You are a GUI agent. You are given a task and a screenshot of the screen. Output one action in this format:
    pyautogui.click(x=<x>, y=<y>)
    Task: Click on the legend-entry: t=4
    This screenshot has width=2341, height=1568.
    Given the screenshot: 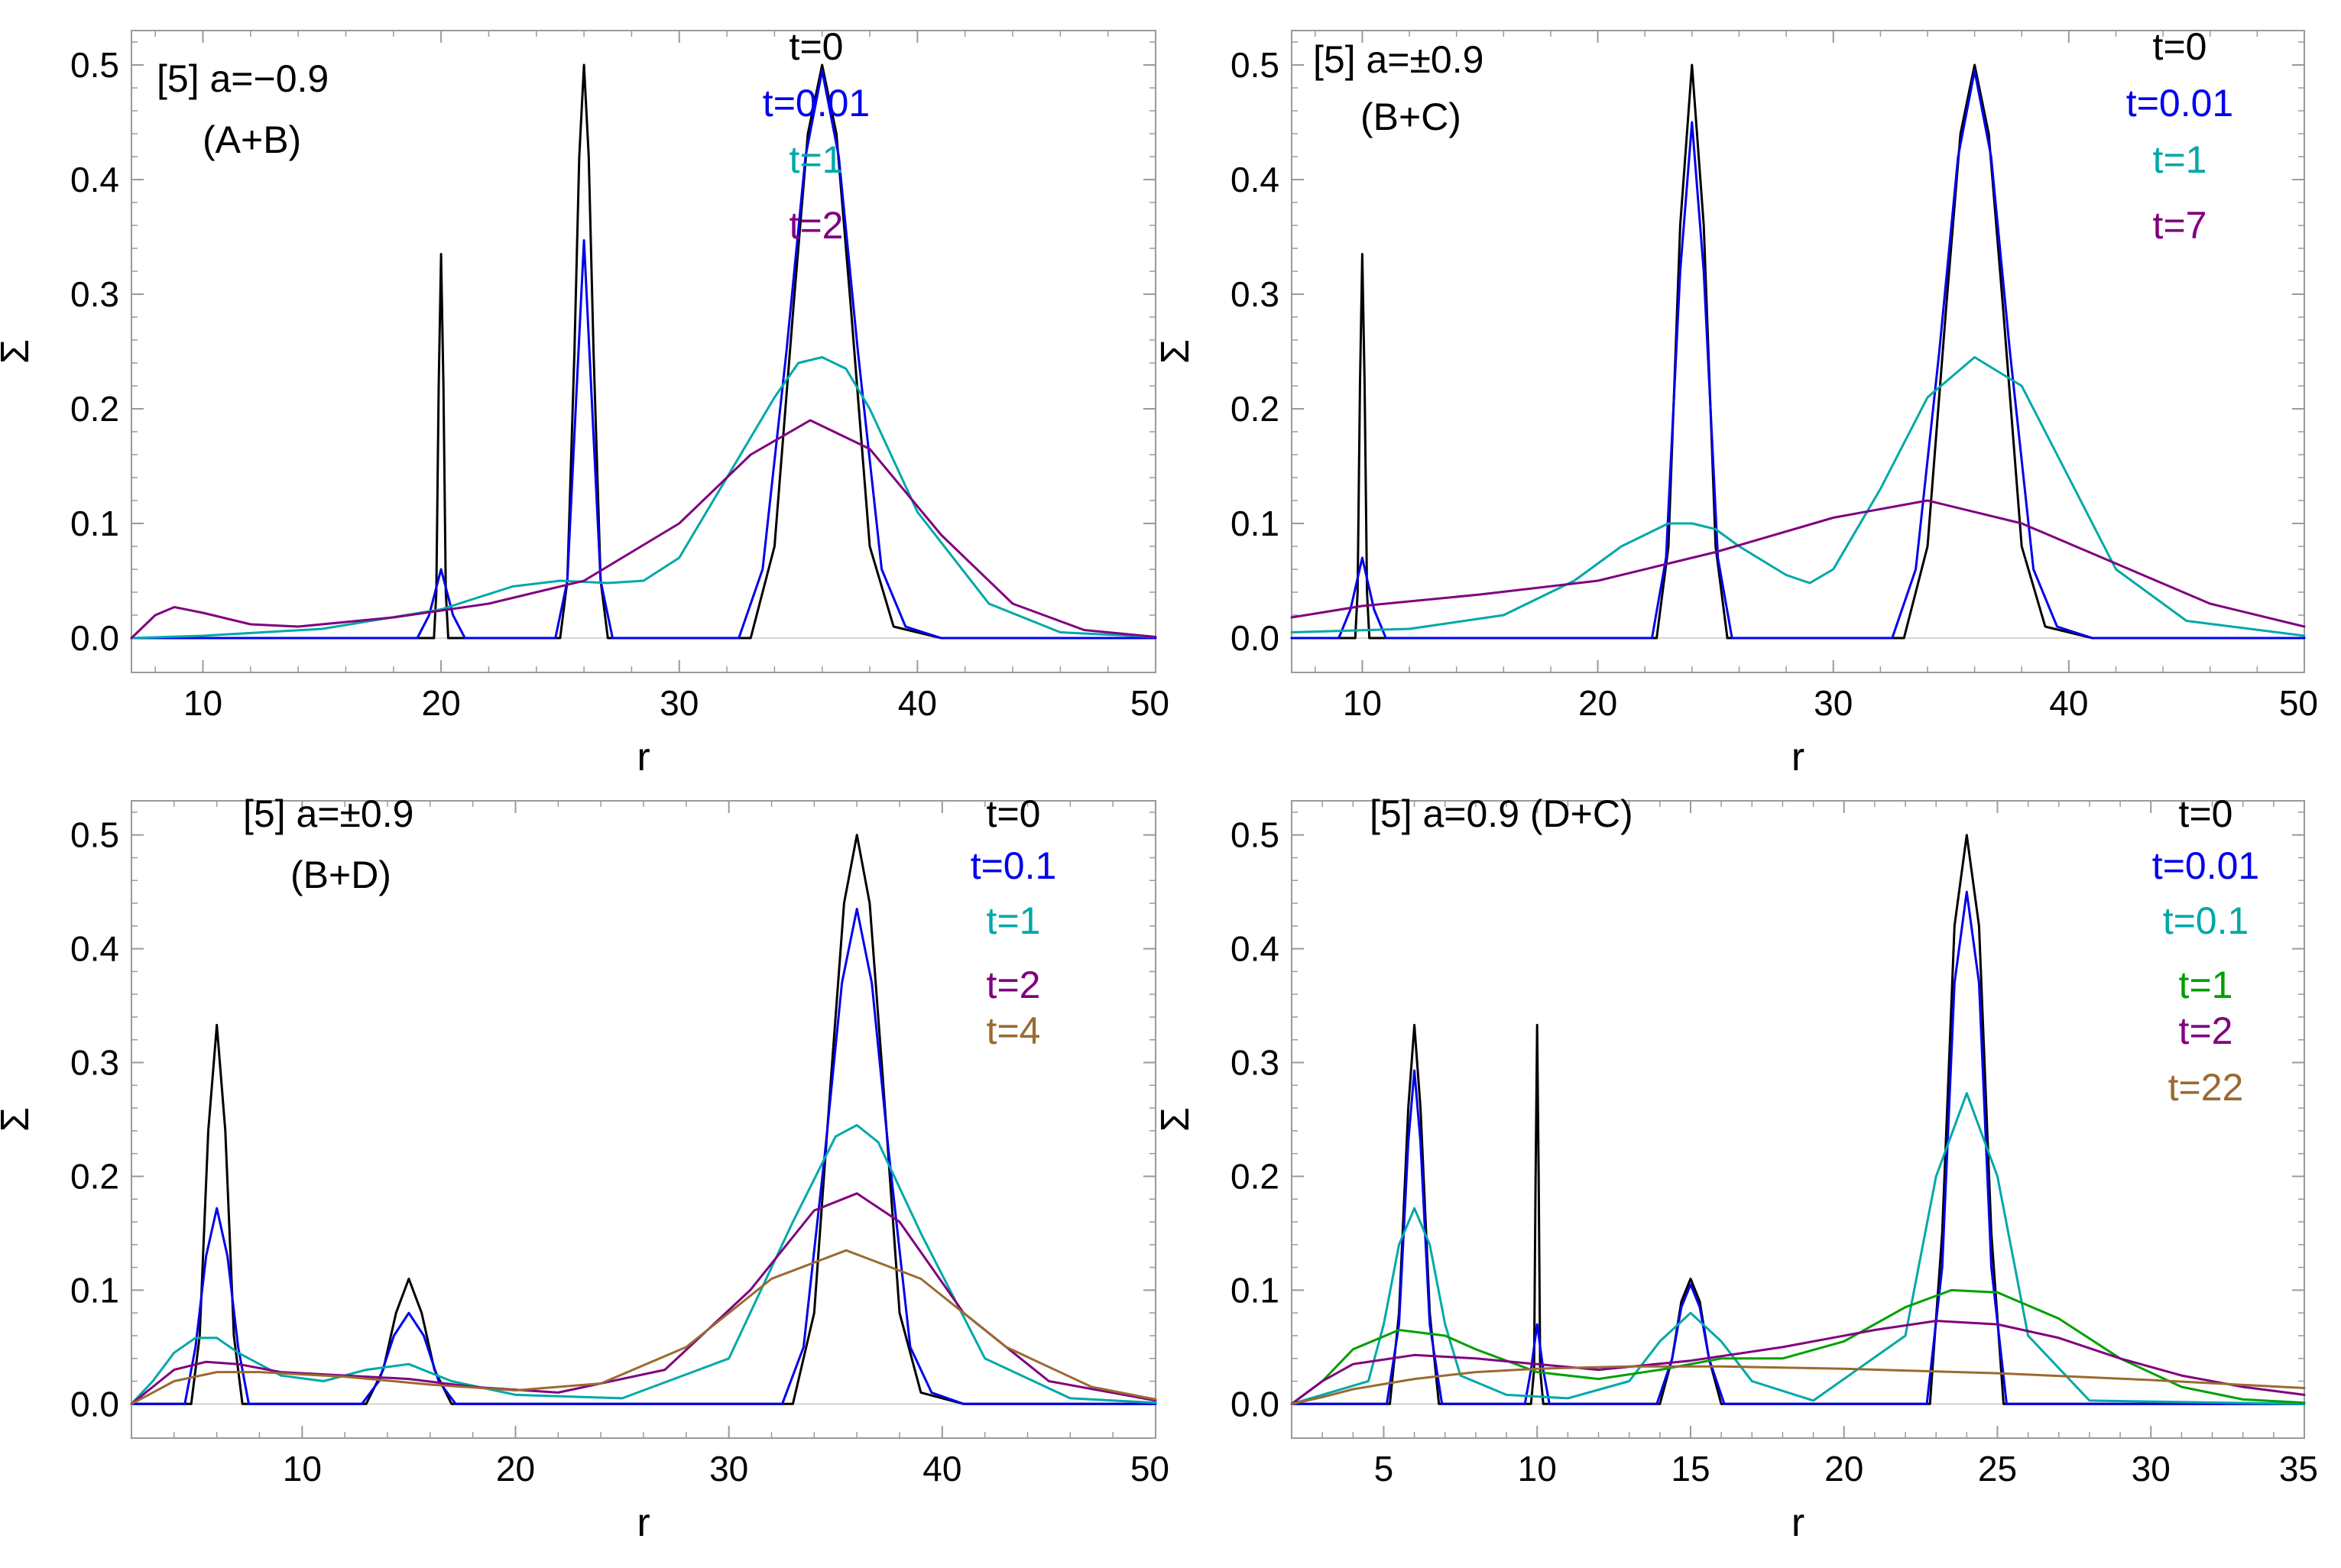 What is the action you would take?
    pyautogui.click(x=1014, y=1030)
    